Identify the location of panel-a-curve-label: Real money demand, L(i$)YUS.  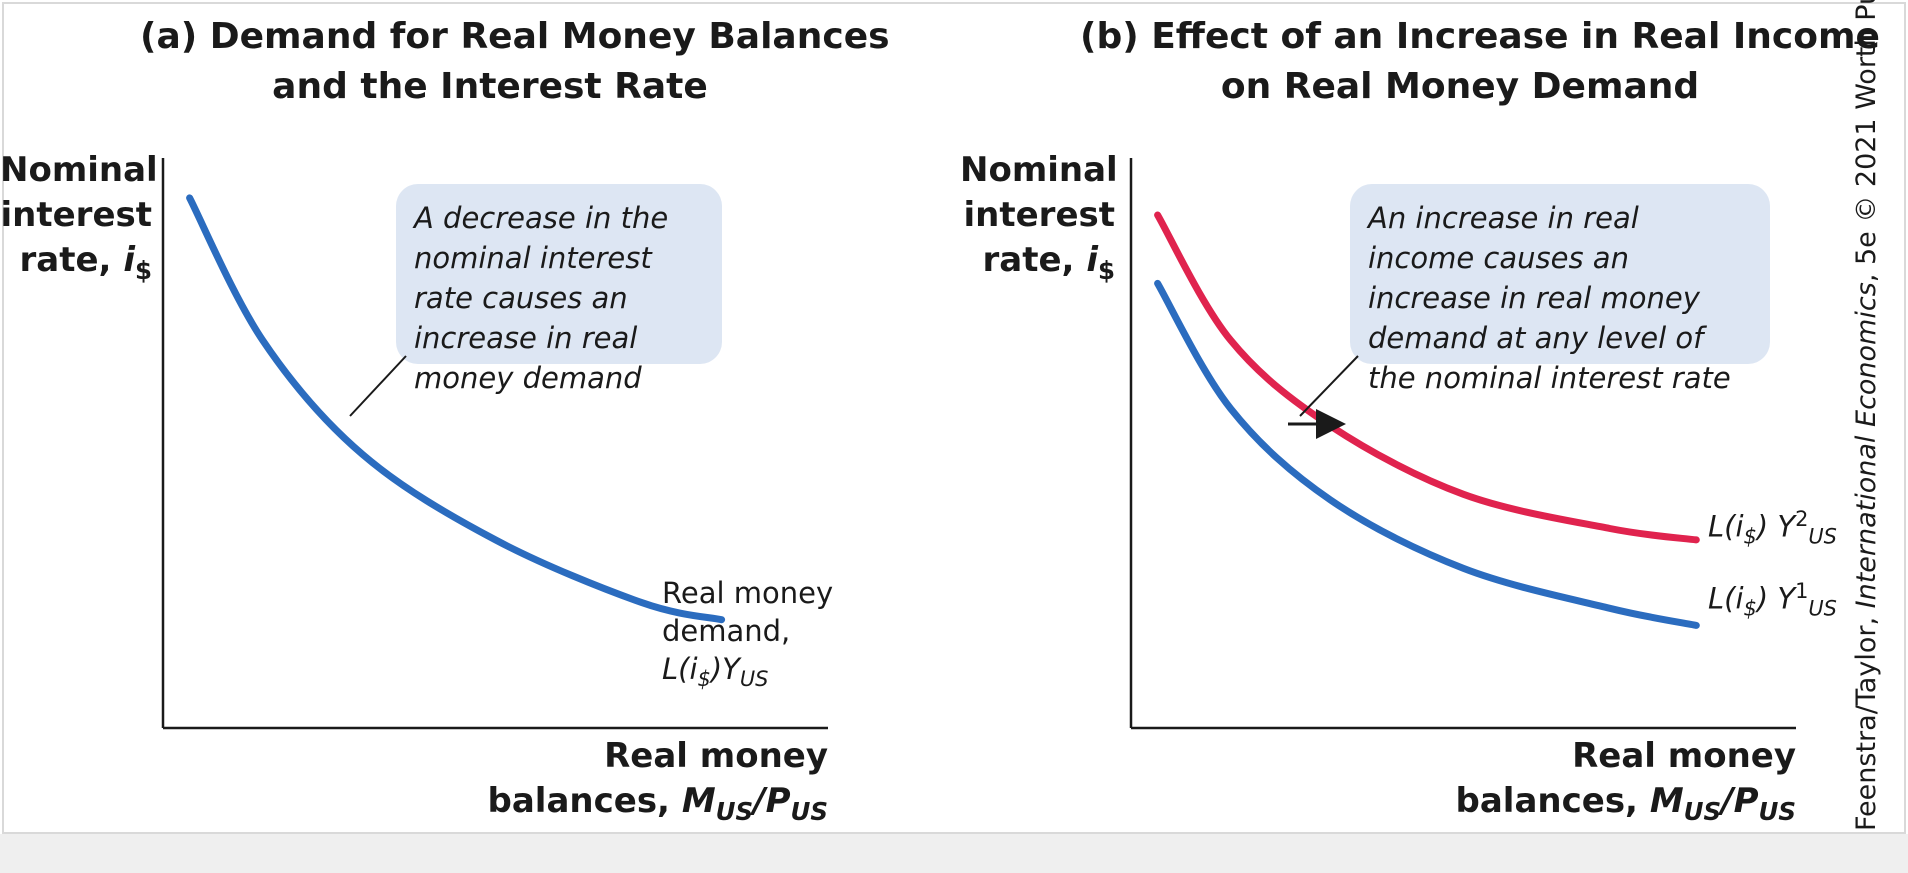
(748, 633).